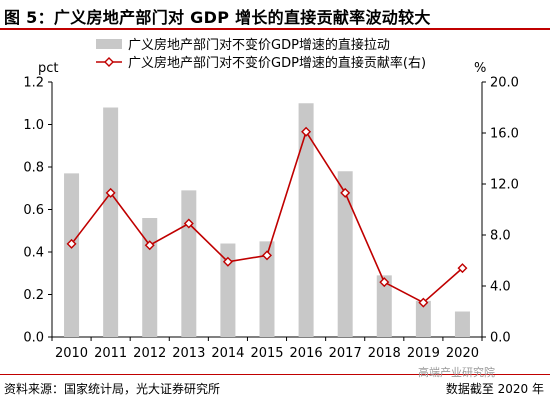  I want to click on x-tick-label: 2016, so click(306, 353).